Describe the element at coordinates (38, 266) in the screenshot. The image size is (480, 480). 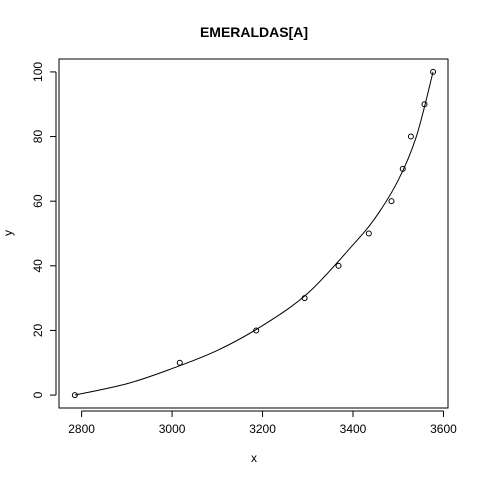
I see `y-tick-label: 40` at that location.